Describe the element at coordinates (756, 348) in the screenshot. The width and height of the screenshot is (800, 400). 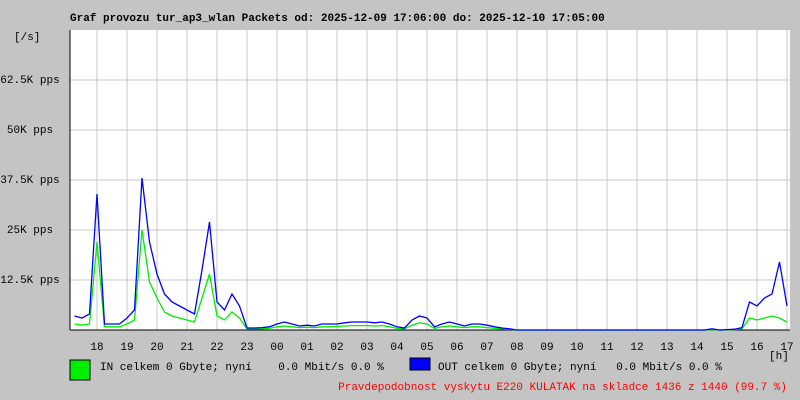
I see `x-tick-label: 16` at that location.